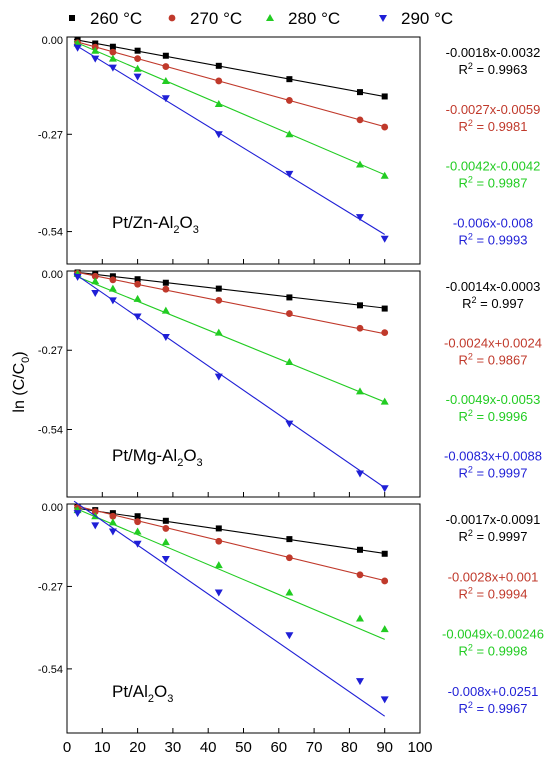 The height and width of the screenshot is (769, 550). Describe the element at coordinates (493, 183) in the screenshot. I see `fit-r2: R2 = 0.9987` at that location.